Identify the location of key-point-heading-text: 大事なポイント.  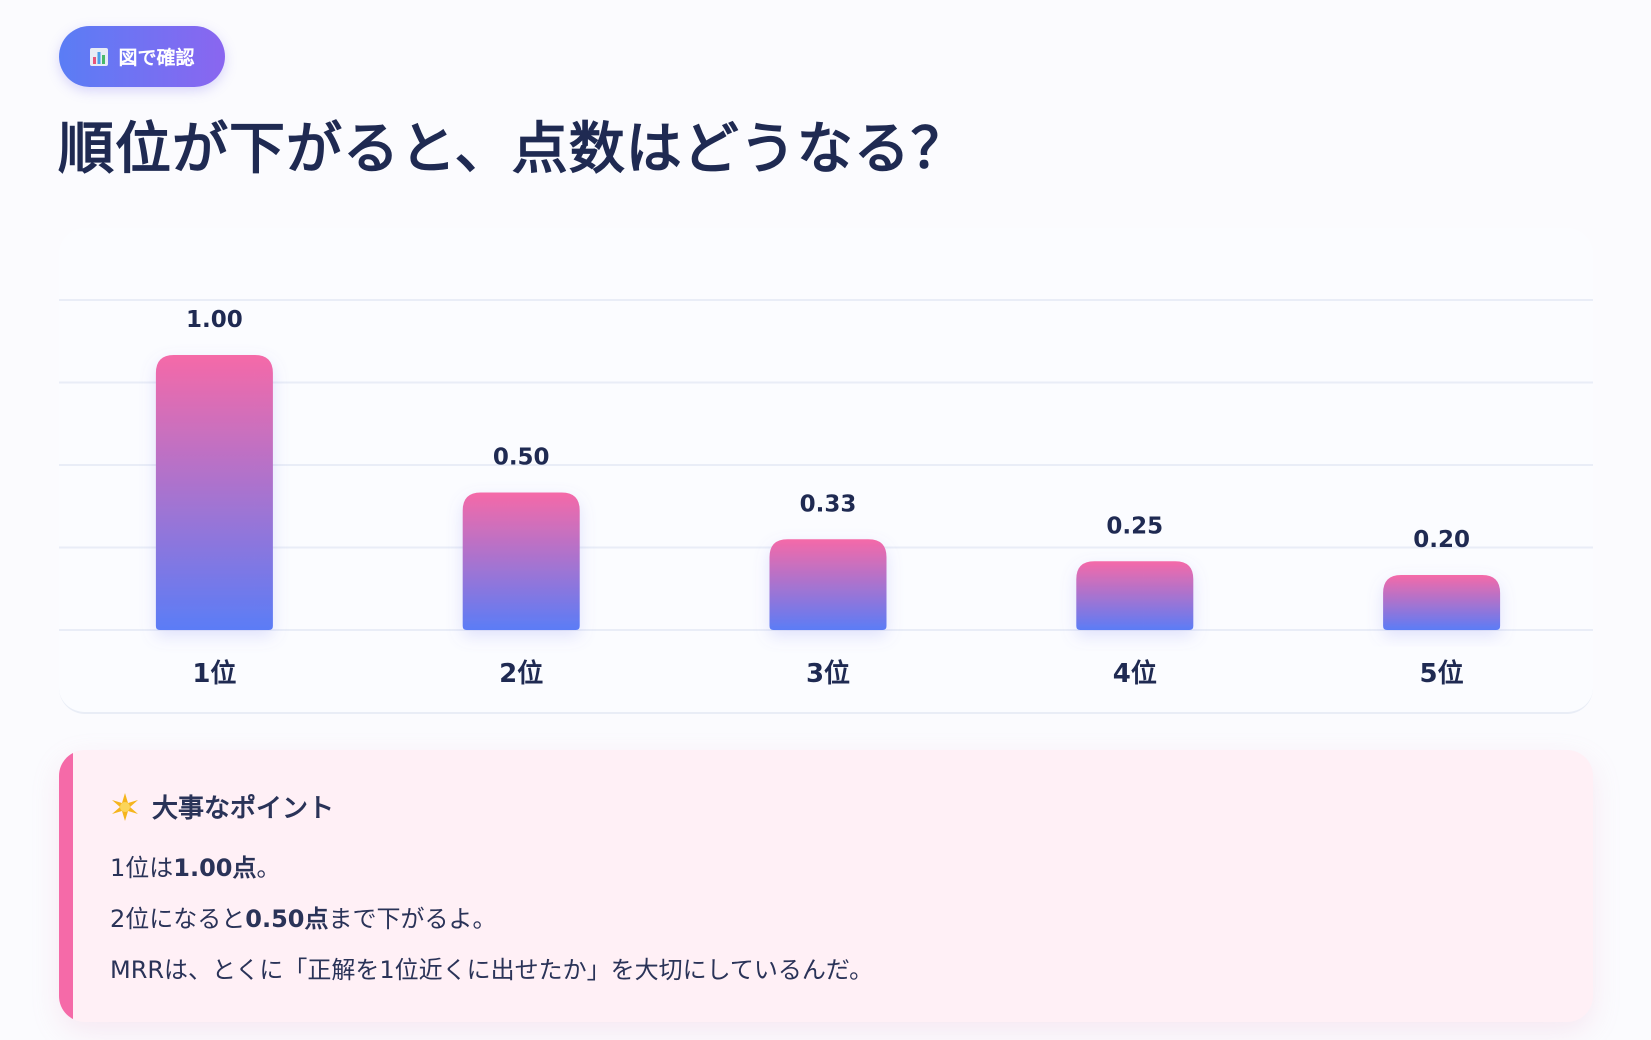
(243, 809).